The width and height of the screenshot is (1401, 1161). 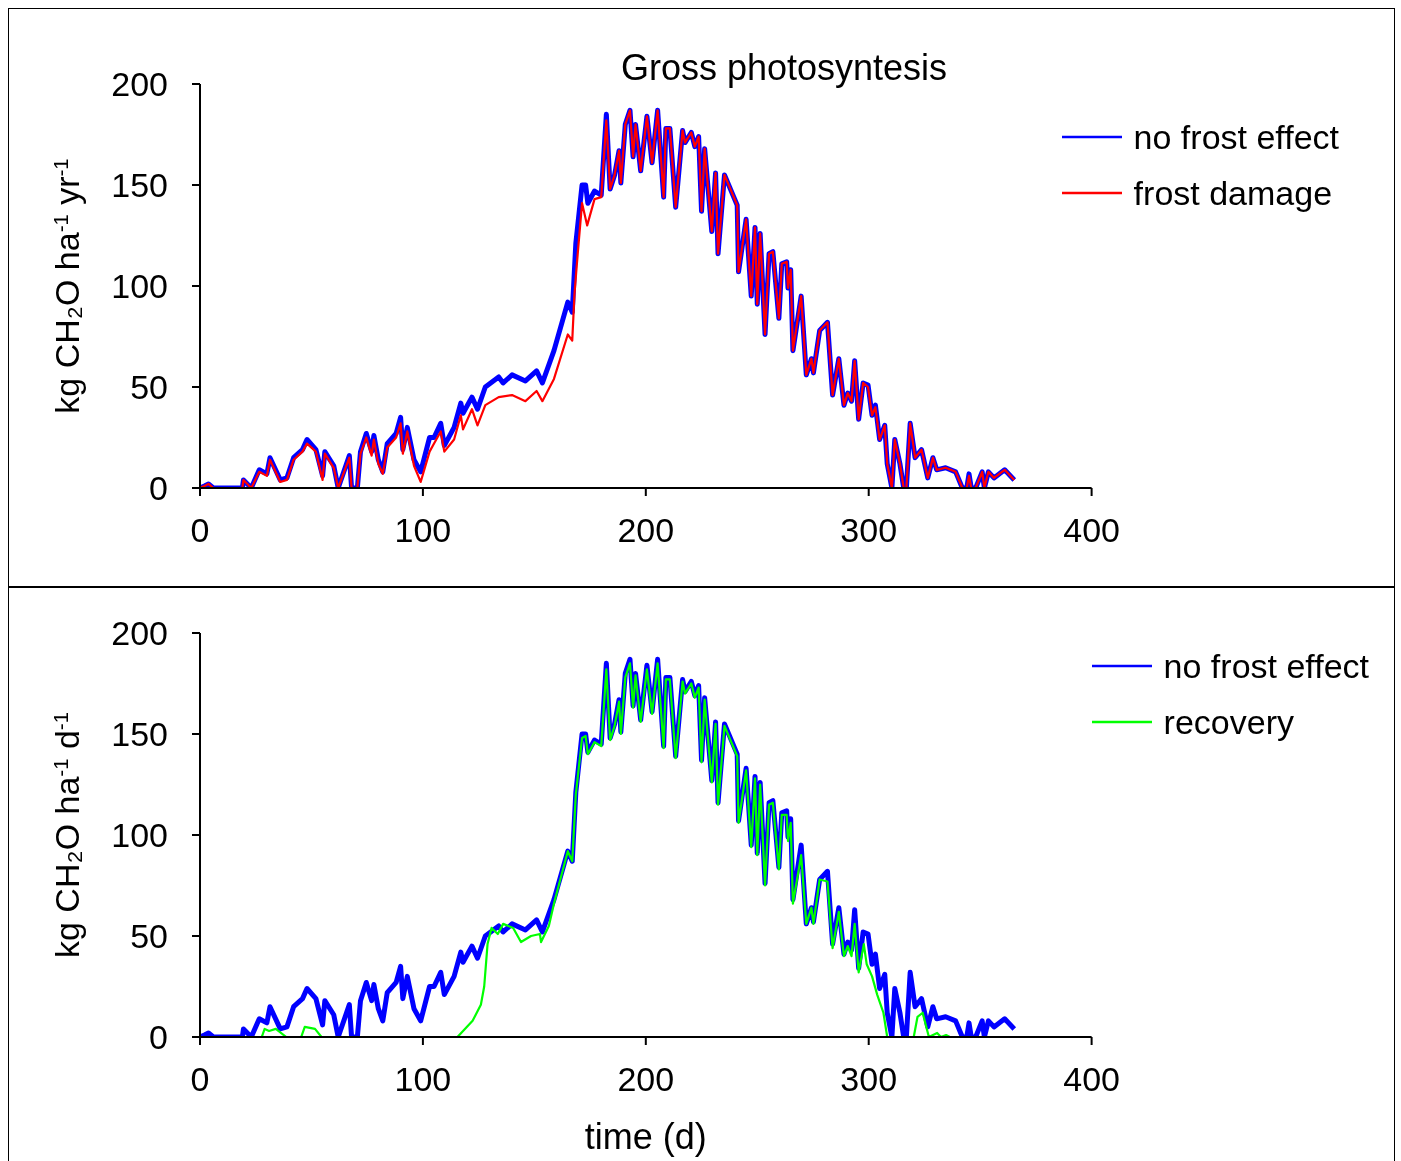 I want to click on x-axis-title: time (d), so click(x=645, y=1136).